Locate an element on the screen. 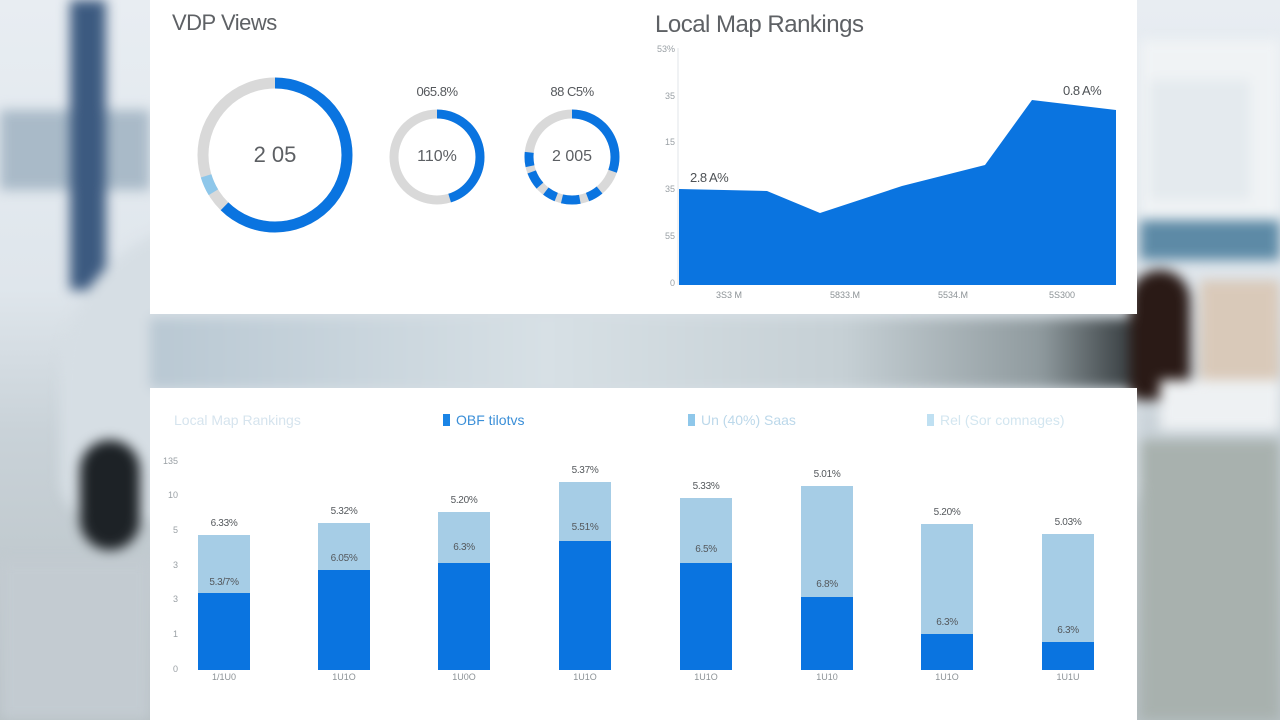 The image size is (1280, 720). bar-top-label: 6.33% is located at coordinates (224, 523).